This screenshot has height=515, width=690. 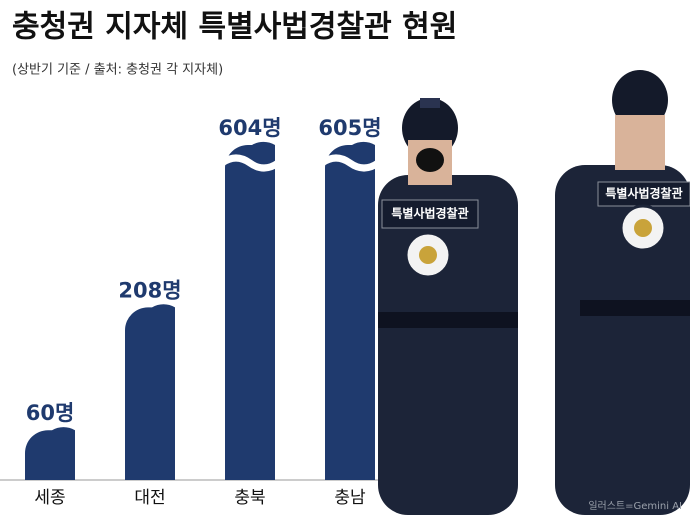 What do you see at coordinates (49, 498) in the screenshot?
I see `x-tick-label: 세종` at bounding box center [49, 498].